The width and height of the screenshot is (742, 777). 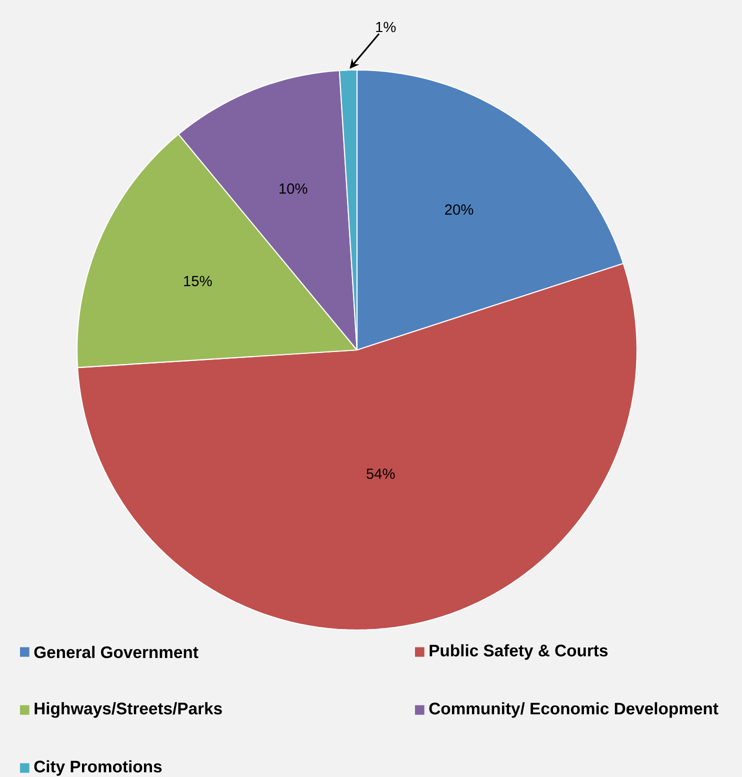 I want to click on legend-label: City Promotions, so click(x=98, y=768).